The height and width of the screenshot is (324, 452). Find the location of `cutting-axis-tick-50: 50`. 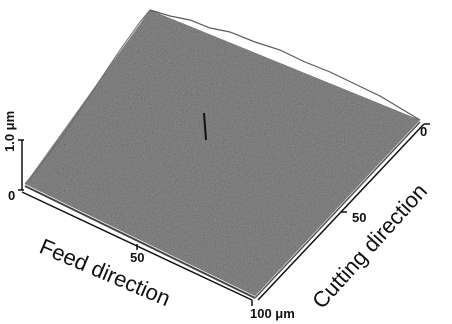

cutting-axis-tick-50: 50 is located at coordinates (359, 217).